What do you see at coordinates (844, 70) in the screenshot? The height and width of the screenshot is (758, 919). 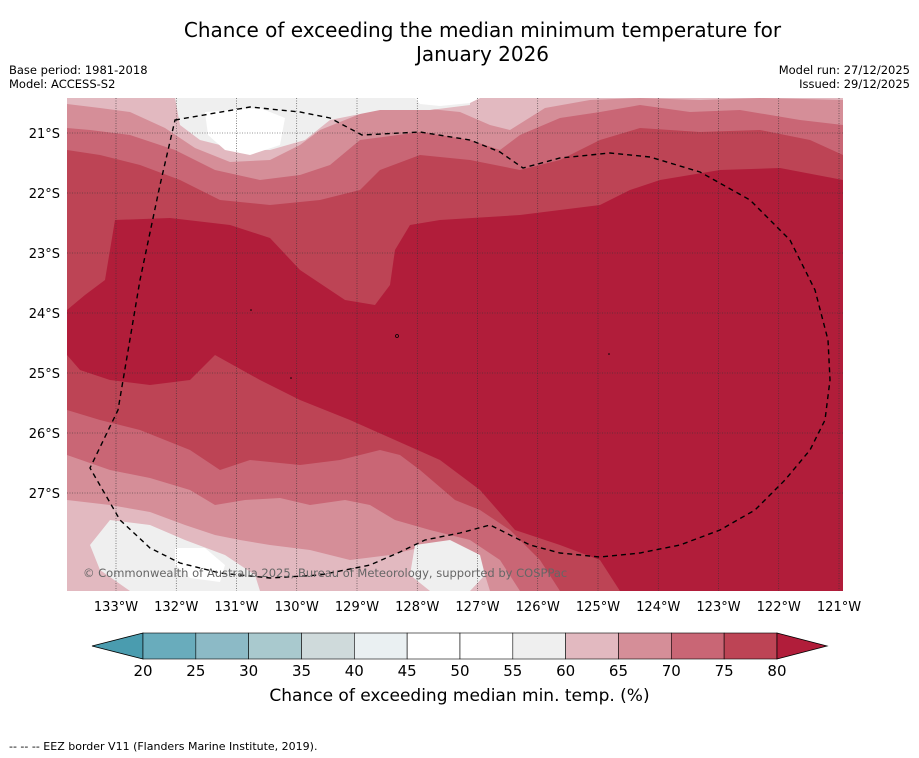 I see `model-run: Model run: 27/12/2025` at bounding box center [844, 70].